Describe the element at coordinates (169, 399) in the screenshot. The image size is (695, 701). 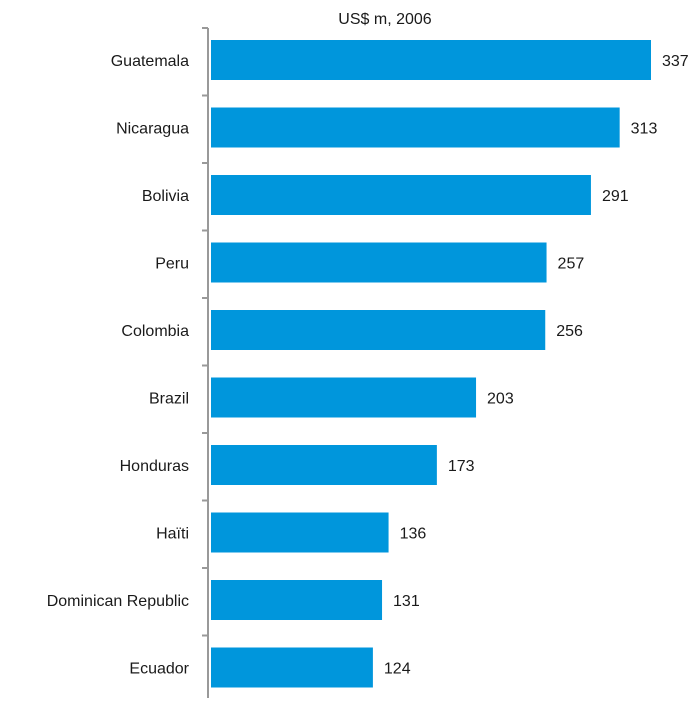
I see `category-label: Brazil` at that location.